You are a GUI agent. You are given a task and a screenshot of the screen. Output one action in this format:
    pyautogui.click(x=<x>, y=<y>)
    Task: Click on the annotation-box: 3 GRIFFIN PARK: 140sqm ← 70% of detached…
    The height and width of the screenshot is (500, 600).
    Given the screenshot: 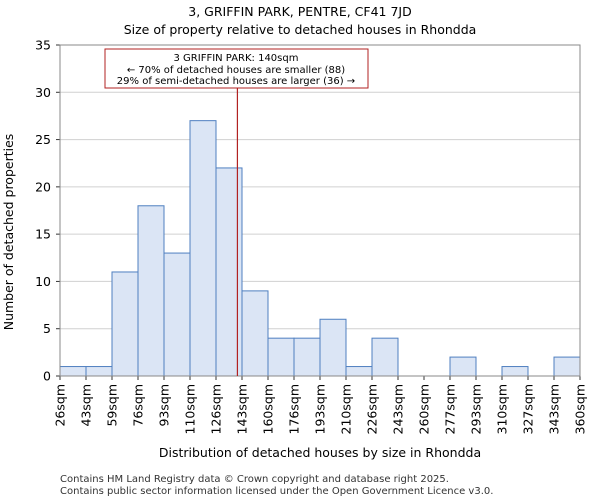 What is the action you would take?
    pyautogui.click(x=236, y=68)
    